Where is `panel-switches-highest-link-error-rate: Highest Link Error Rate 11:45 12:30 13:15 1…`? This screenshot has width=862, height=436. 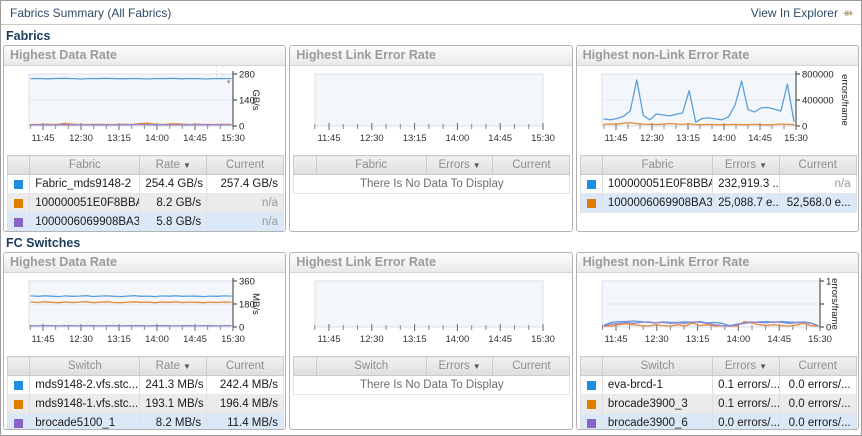
panel-switches-highest-link-error-rate: Highest Link Error Rate 11:45 12:30 13:15 1… is located at coordinates (431, 341).